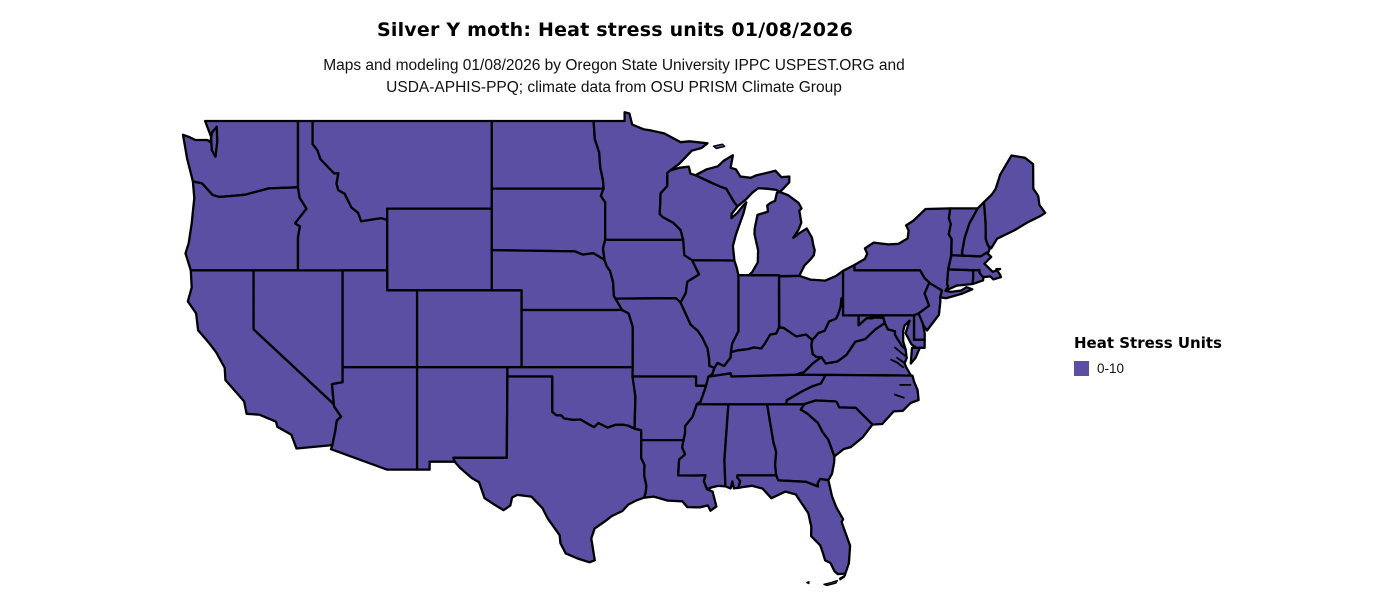  What do you see at coordinates (811, 305) in the screenshot?
I see `state-OH` at bounding box center [811, 305].